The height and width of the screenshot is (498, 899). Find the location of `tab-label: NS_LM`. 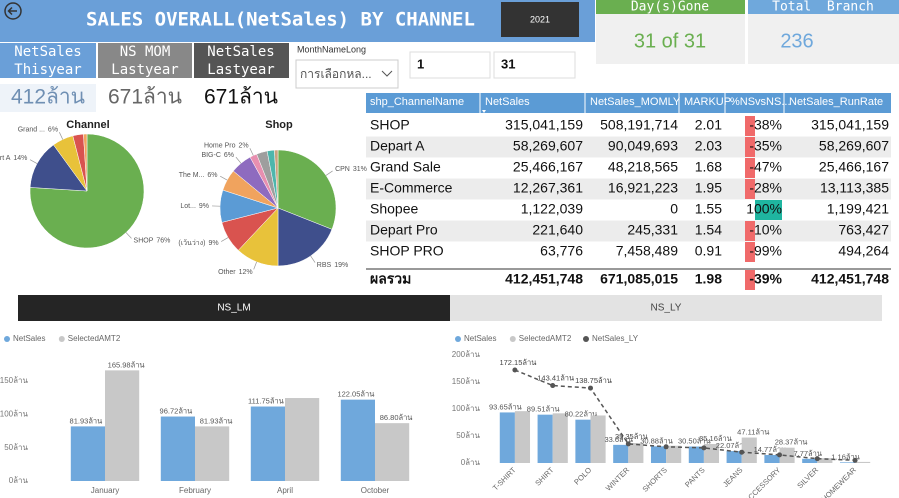

tab-label: NS_LM is located at coordinates (233, 308).